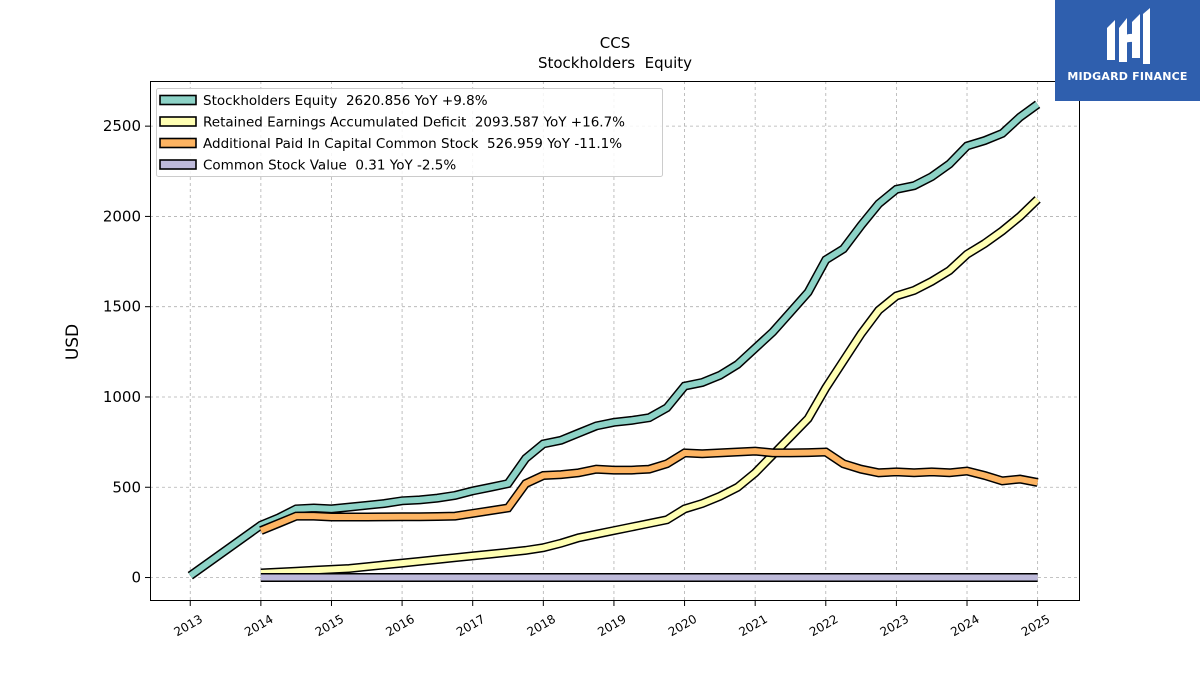  I want to click on y-axis-label: USD, so click(73, 342).